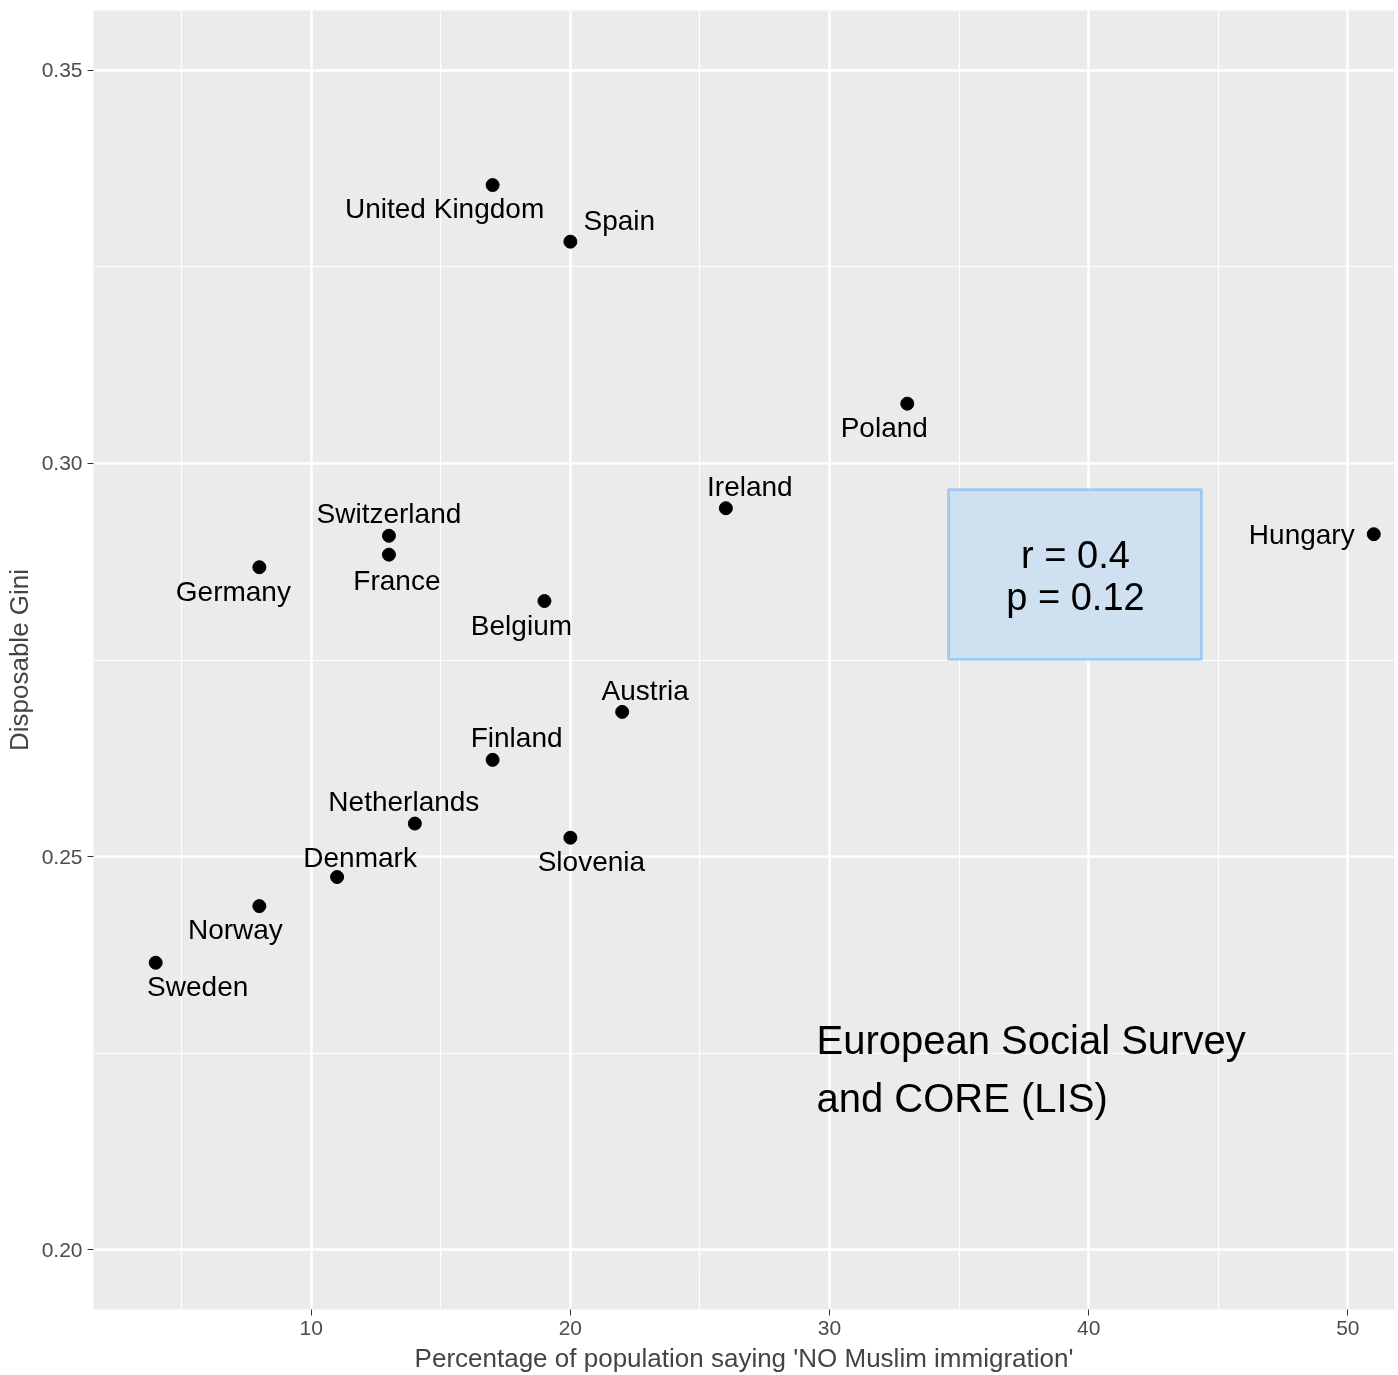 The width and height of the screenshot is (1398, 1375). What do you see at coordinates (570, 1327) in the screenshot?
I see `x-tick-label: 20` at bounding box center [570, 1327].